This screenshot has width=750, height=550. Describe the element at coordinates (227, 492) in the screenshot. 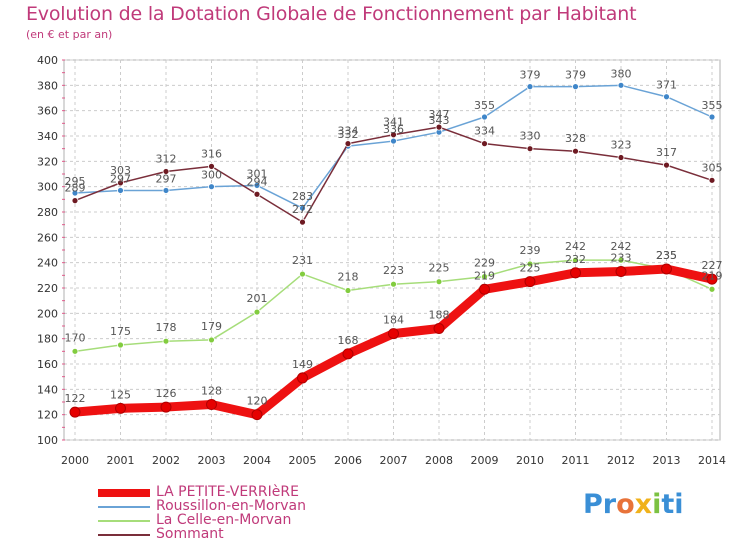

I see `legend-label-la-petite-verriere: LA PETITE-VERRIèRE` at that location.